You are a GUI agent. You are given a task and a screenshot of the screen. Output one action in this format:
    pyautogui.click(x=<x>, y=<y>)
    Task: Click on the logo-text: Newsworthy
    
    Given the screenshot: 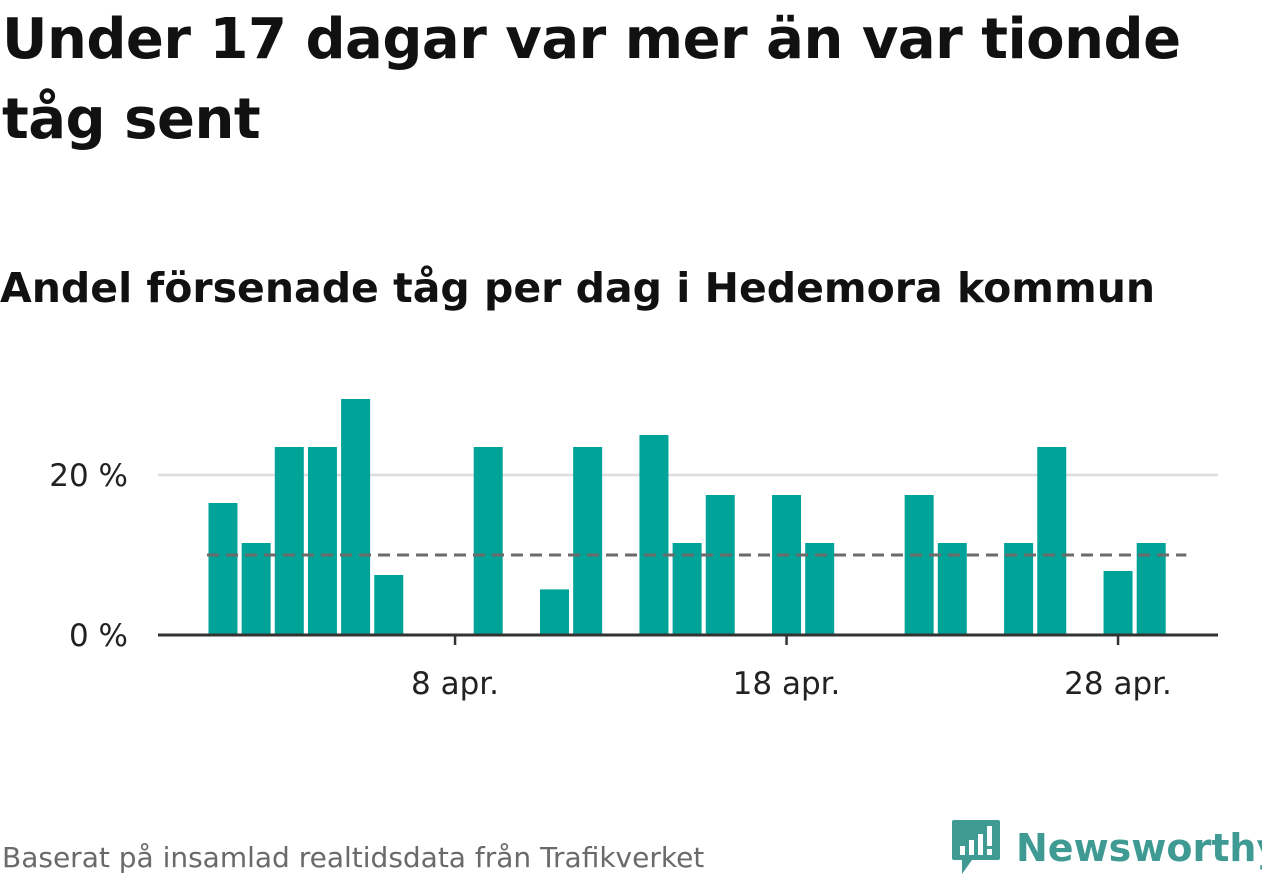 What is the action you would take?
    pyautogui.click(x=1139, y=848)
    